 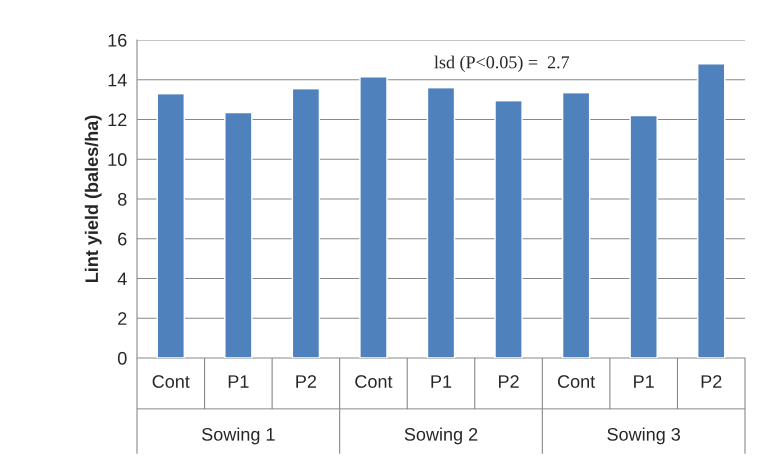 What do you see at coordinates (502, 64) in the screenshot?
I see `annotation: lsd (P<0.05) = 2.7` at bounding box center [502, 64].